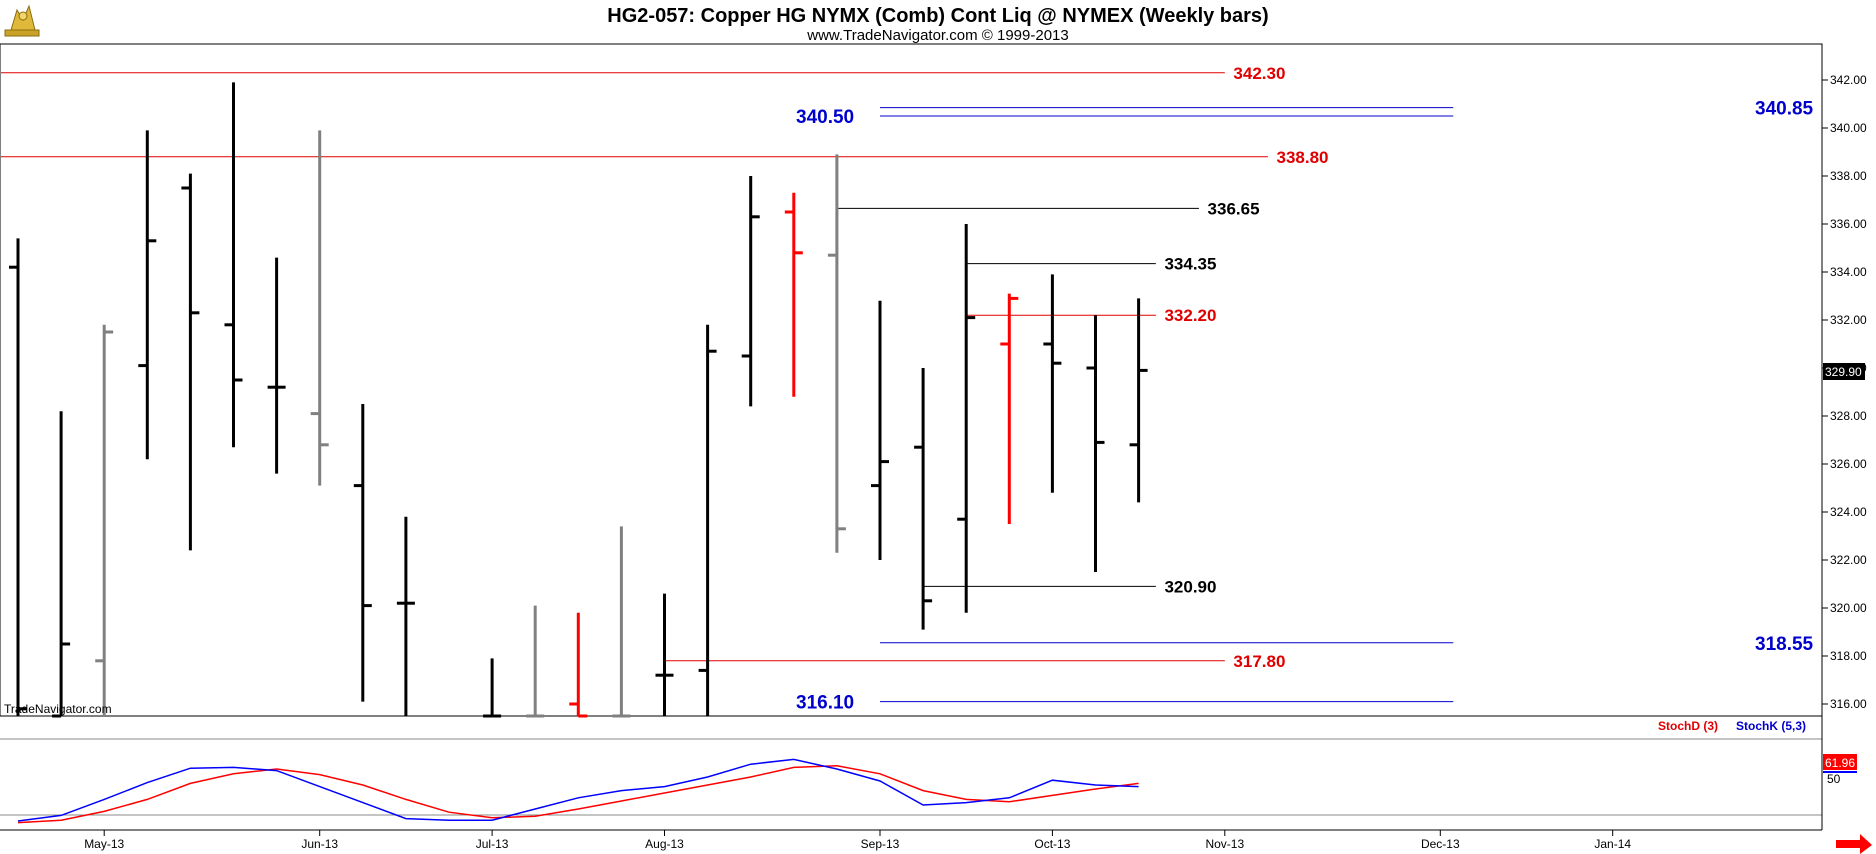  Describe the element at coordinates (880, 844) in the screenshot. I see `x-tick-label: Sep-13` at that location.